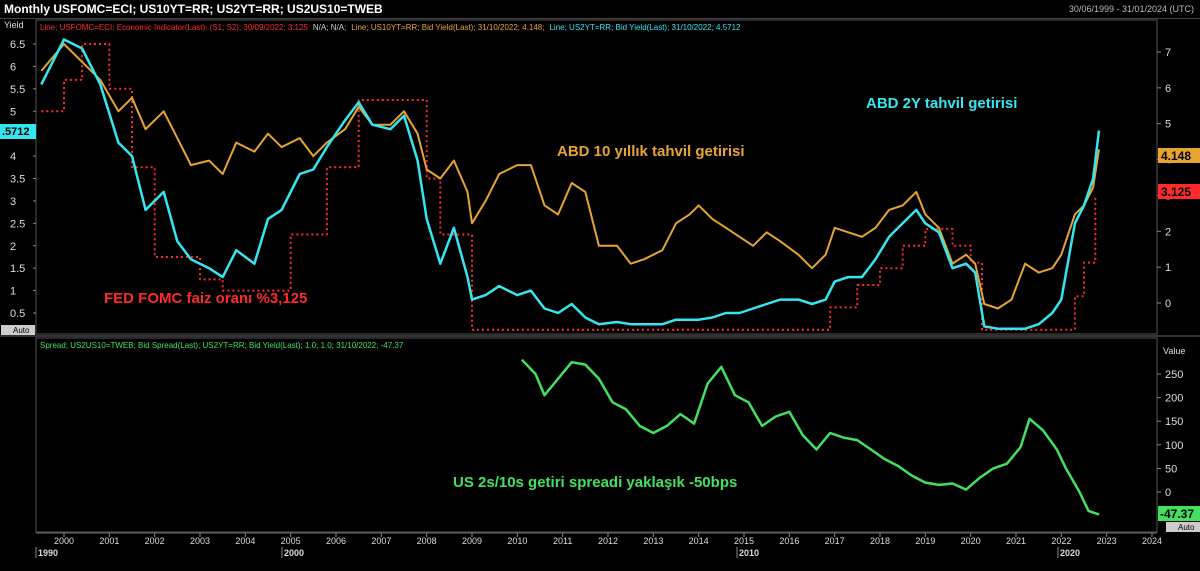 The width and height of the screenshot is (1200, 571). What do you see at coordinates (1174, 399) in the screenshot?
I see `bottom-tick-label: 200` at bounding box center [1174, 399].